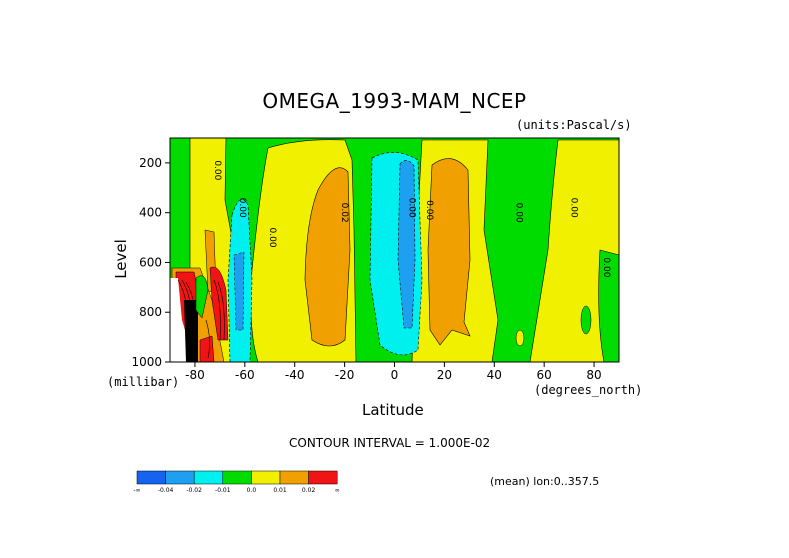 This screenshot has height=558, width=789. I want to click on colorbar-label: -0.04, so click(166, 490).